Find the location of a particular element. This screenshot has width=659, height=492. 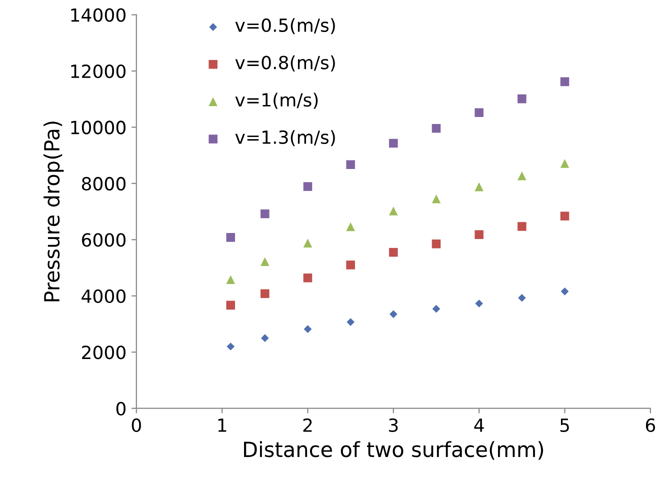

y-tick-label: 10000 is located at coordinates (98, 127).